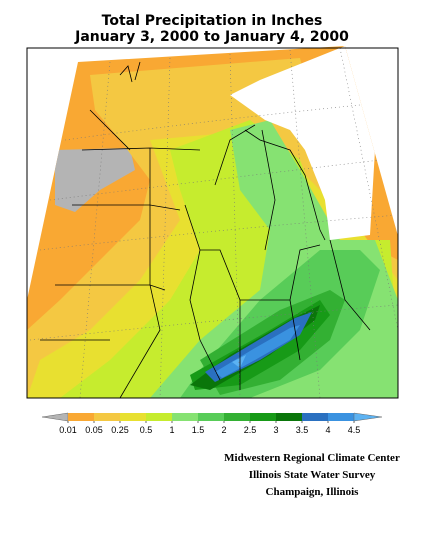 The image size is (425, 550). Describe the element at coordinates (146, 430) in the screenshot. I see `legend-label: 0.5` at that location.